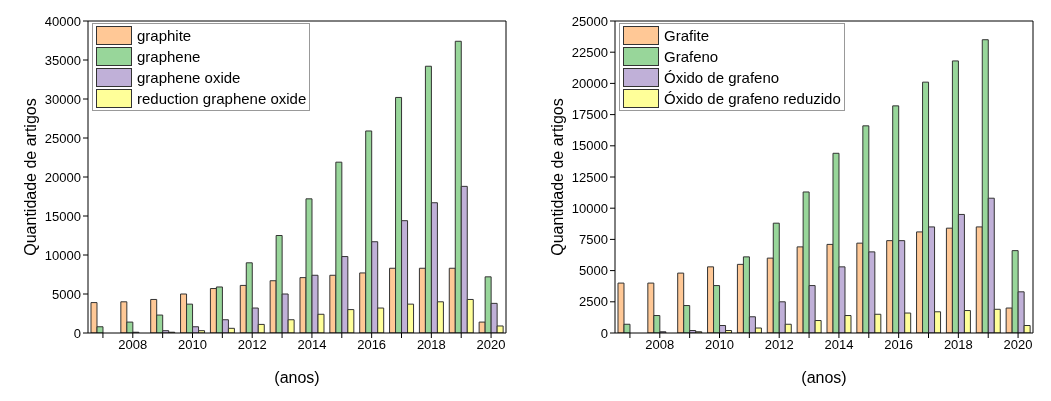  I want to click on legend-label: Grafeno, so click(691, 56).